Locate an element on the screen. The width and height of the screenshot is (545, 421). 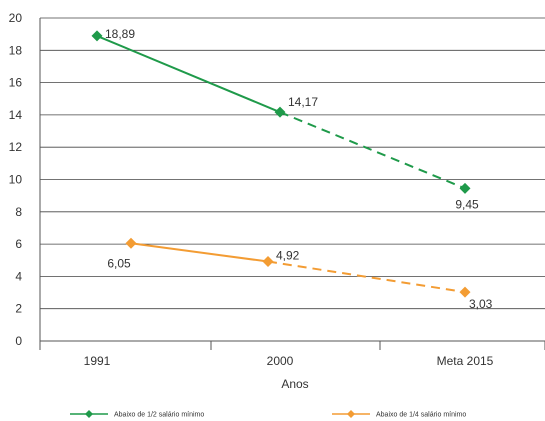
data-label: 6,05 is located at coordinates (119, 263).